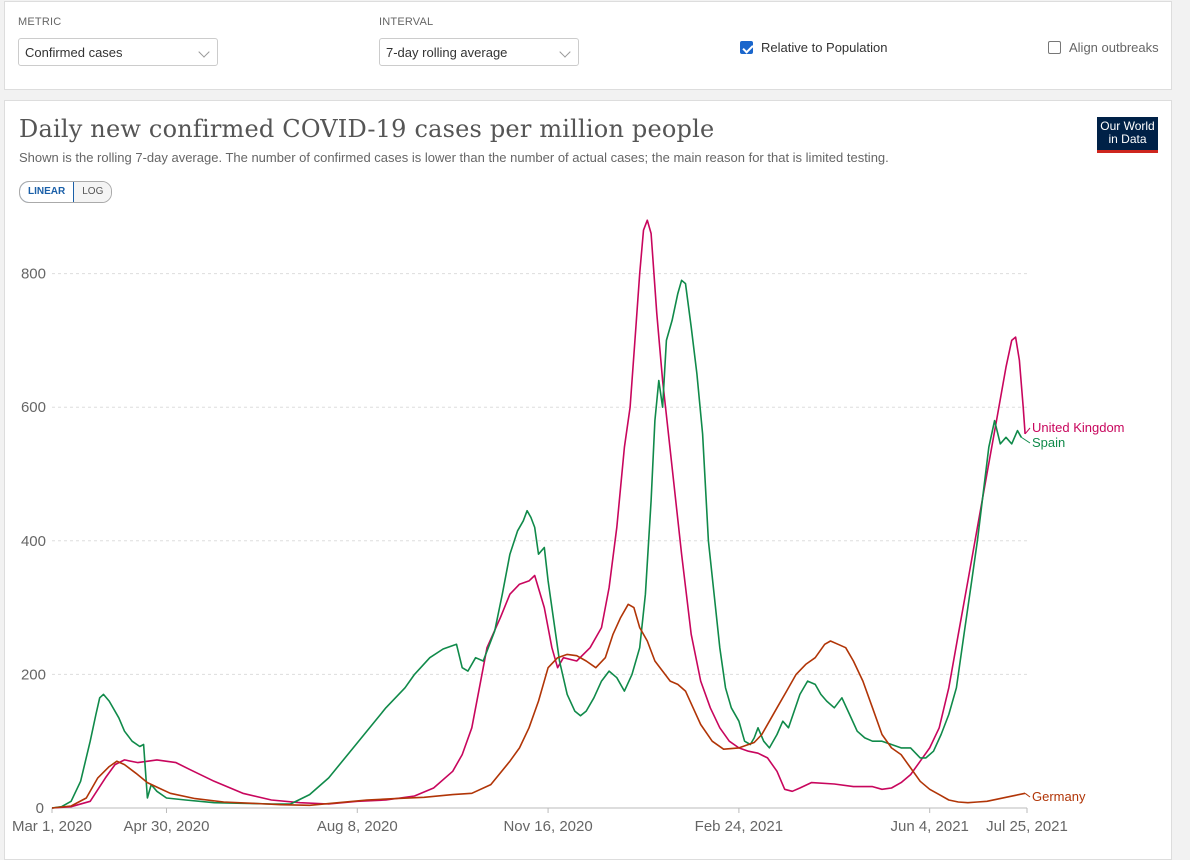  Describe the element at coordinates (167, 826) in the screenshot. I see `x-tick-label: Apr 30, 2020` at that location.